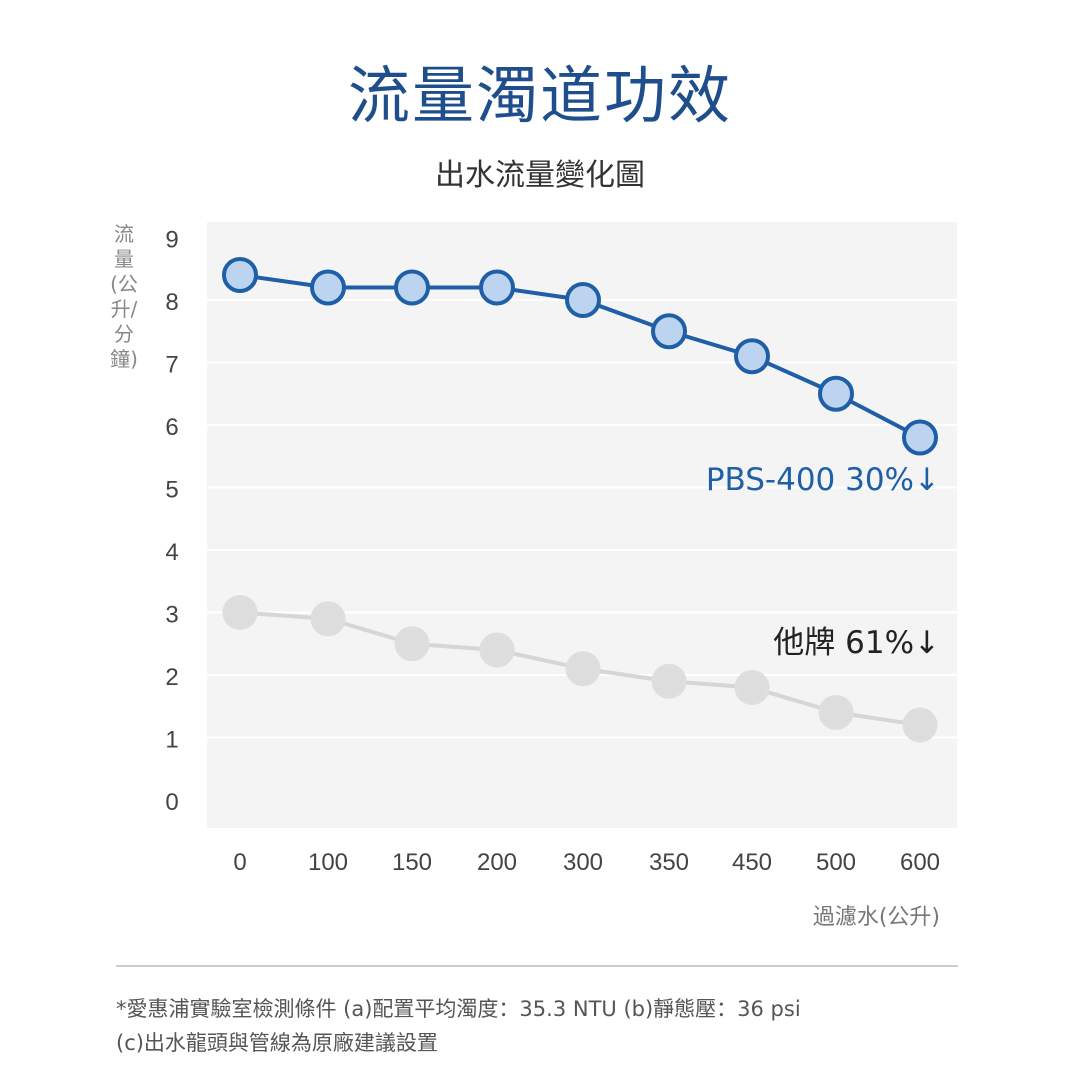 Image resolution: width=1080 pixels, height=1080 pixels. I want to click on footnote-line-2: (c)出水龍頭與管線為原廠建議設置, so click(277, 1043).